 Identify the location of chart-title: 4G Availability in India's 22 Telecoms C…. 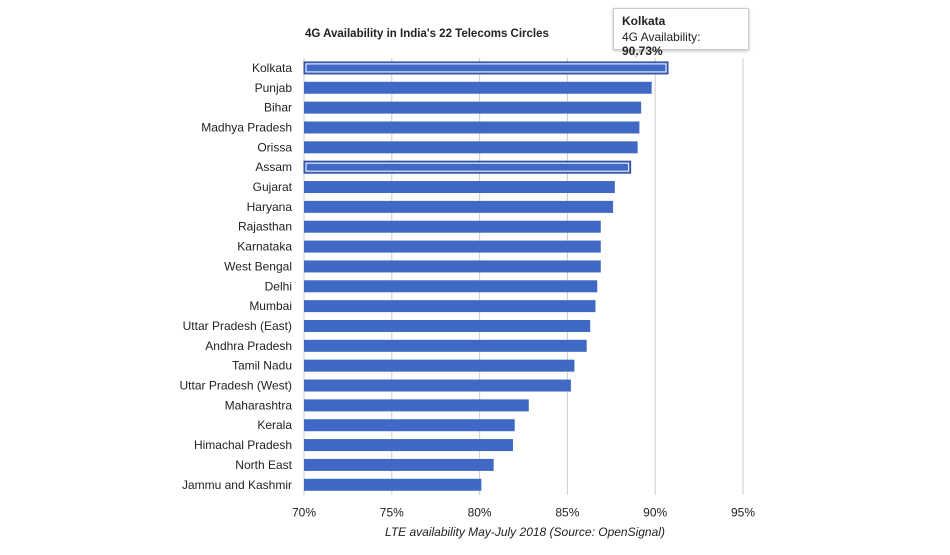
(427, 34).